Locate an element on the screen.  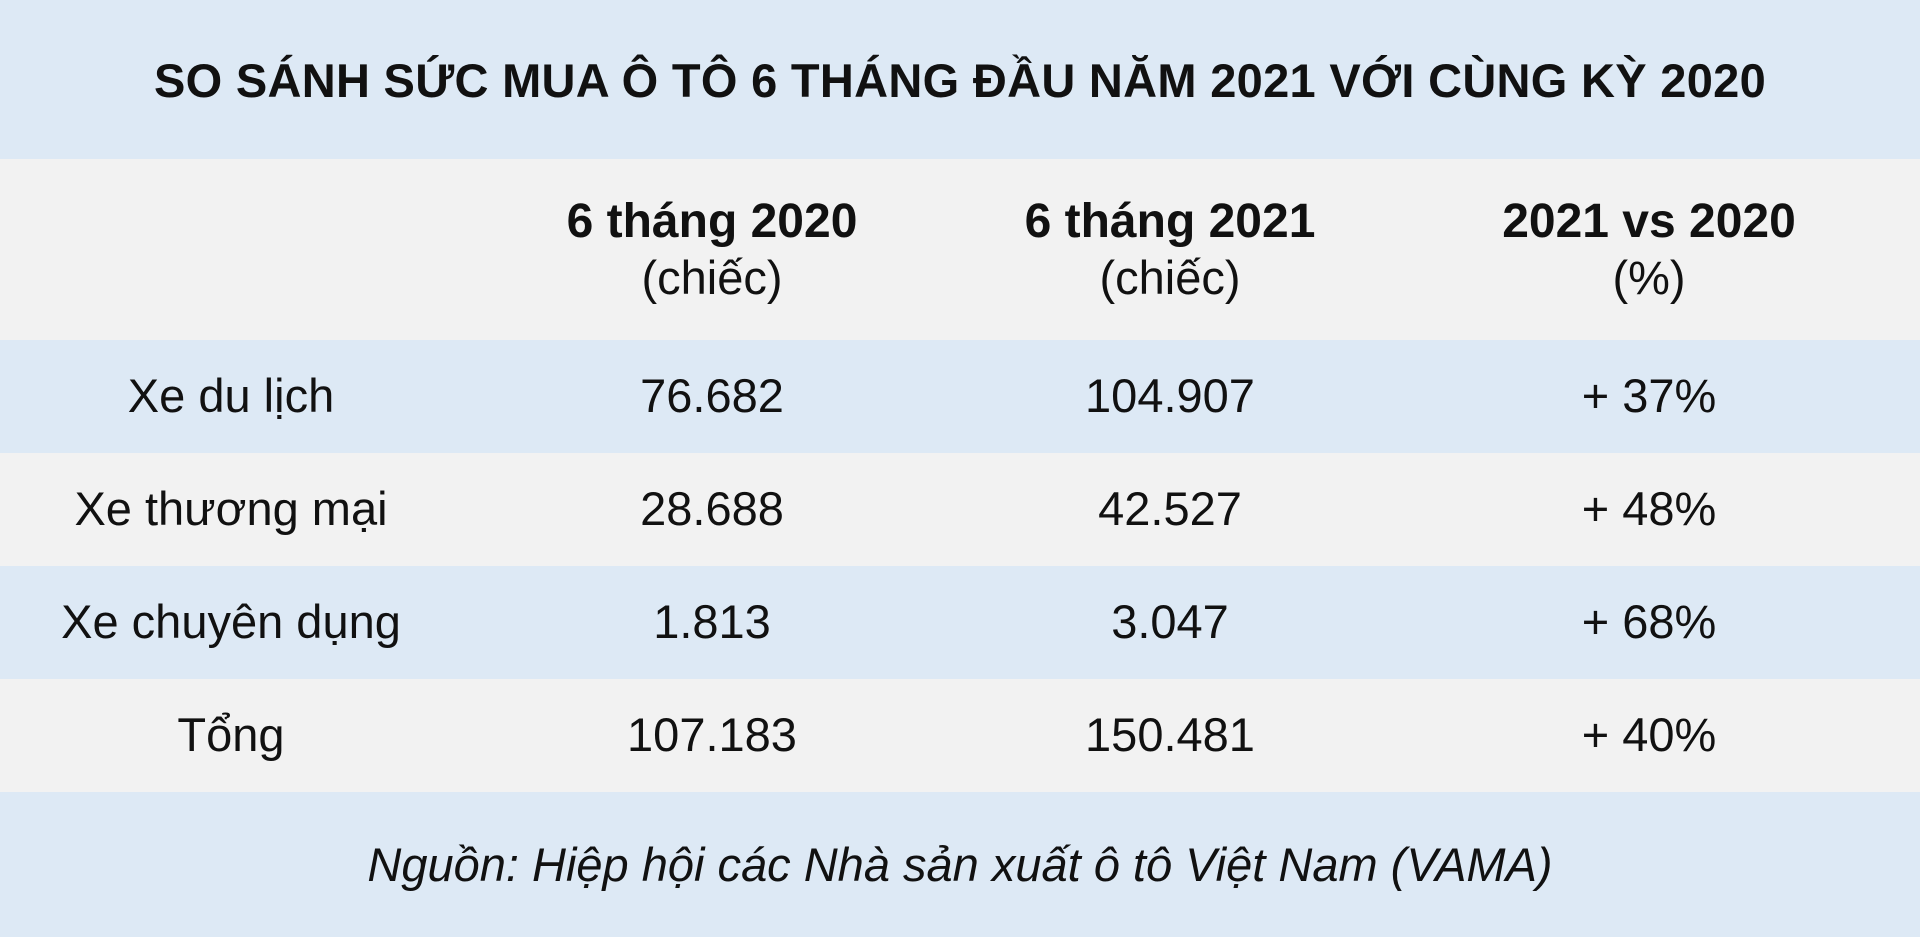
row-category: Xe du lịch is located at coordinates (231, 396).